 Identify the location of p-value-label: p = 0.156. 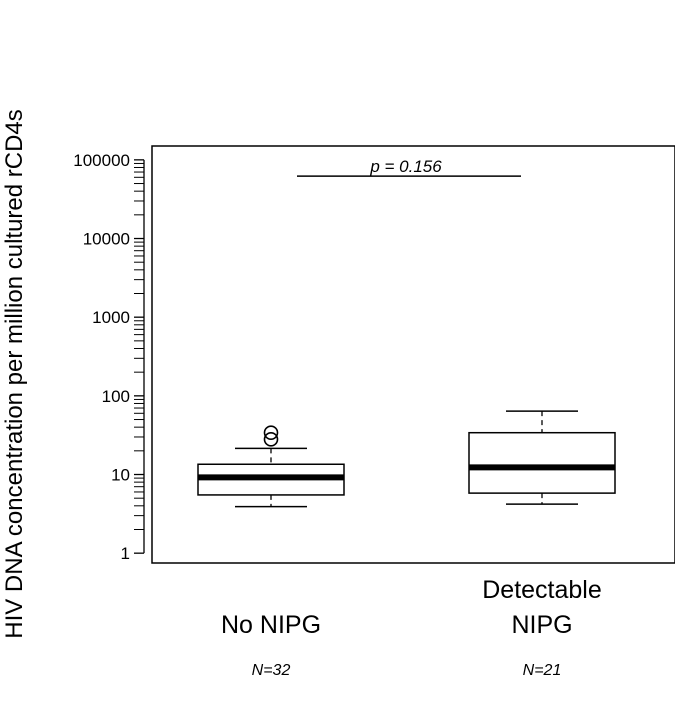
(405, 166).